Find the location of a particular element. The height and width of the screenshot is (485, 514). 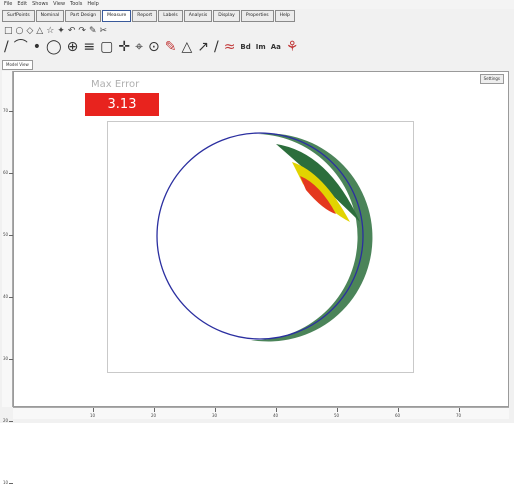

hruler-label: 20 is located at coordinates (154, 415).